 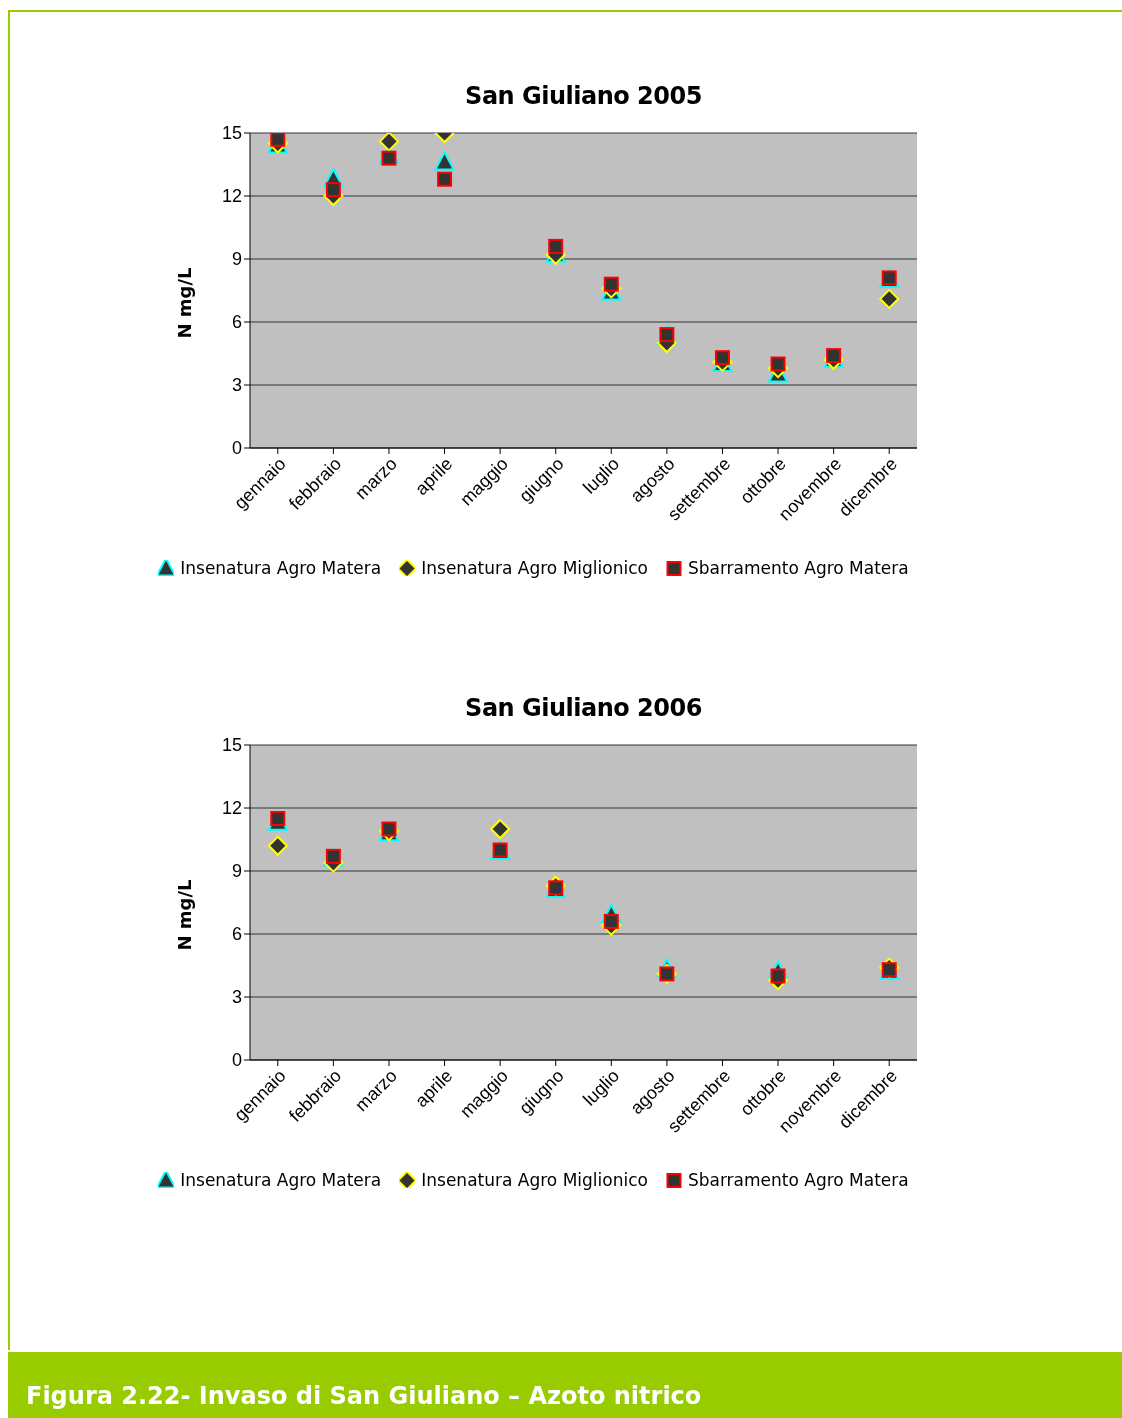 What do you see at coordinates (583, 96) in the screenshot?
I see `chart-title: San Giuliano 2005` at bounding box center [583, 96].